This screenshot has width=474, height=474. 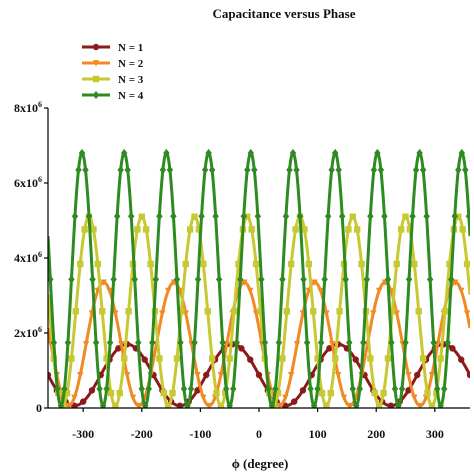 What do you see at coordinates (113, 80) in the screenshot?
I see `legend-item: N = 3` at bounding box center [113, 80].